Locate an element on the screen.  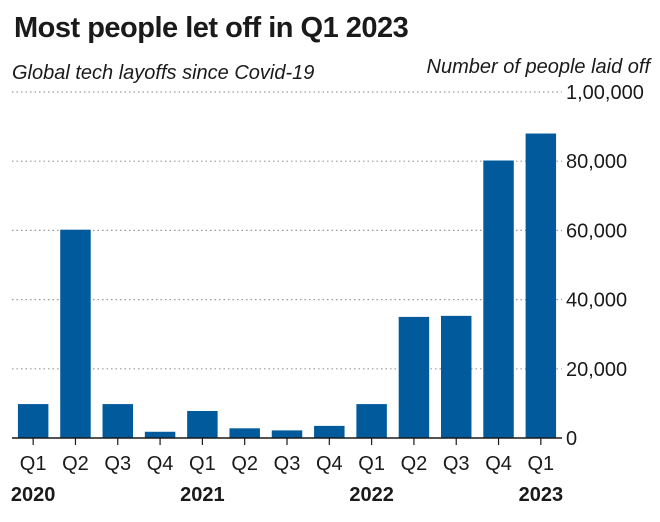
x-category-labels: Q1 Q2 Q3 Q4 Q1 Q2 Q3 Q4 Q1 Q2 Q3 Q4 Q1 is located at coordinates (287, 464).